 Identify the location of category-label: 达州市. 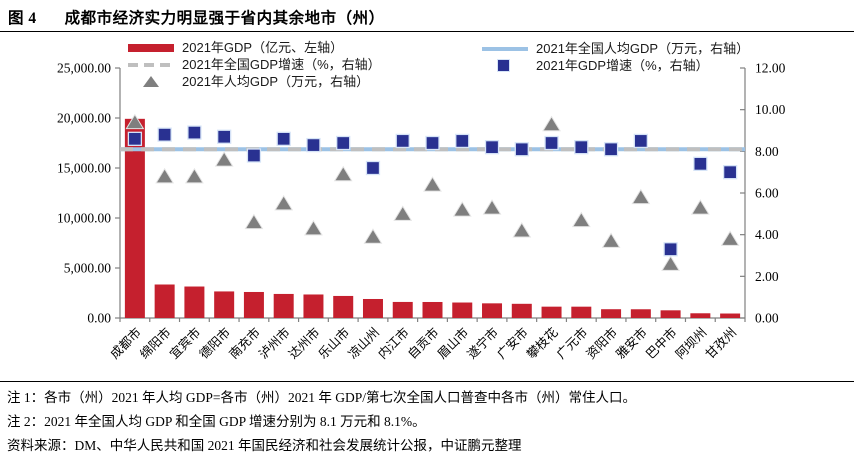
(303, 343).